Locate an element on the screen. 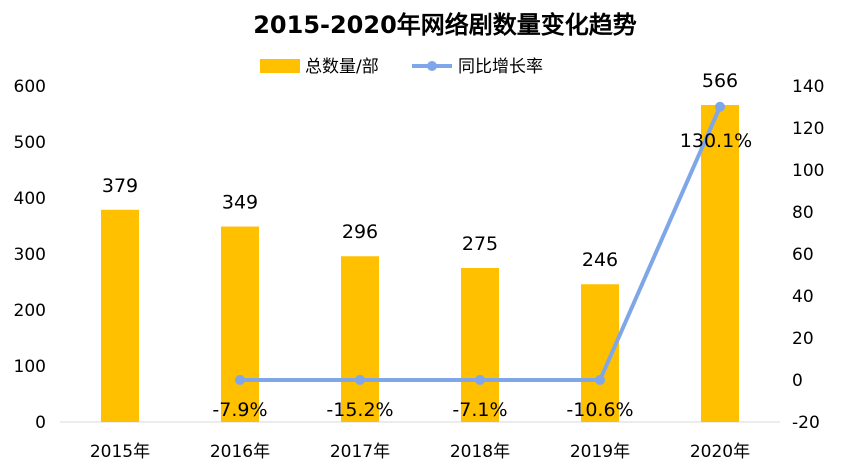 The height and width of the screenshot is (475, 842). y-axis-left: 0 100 200 300 400 500 600 is located at coordinates (30, 255).